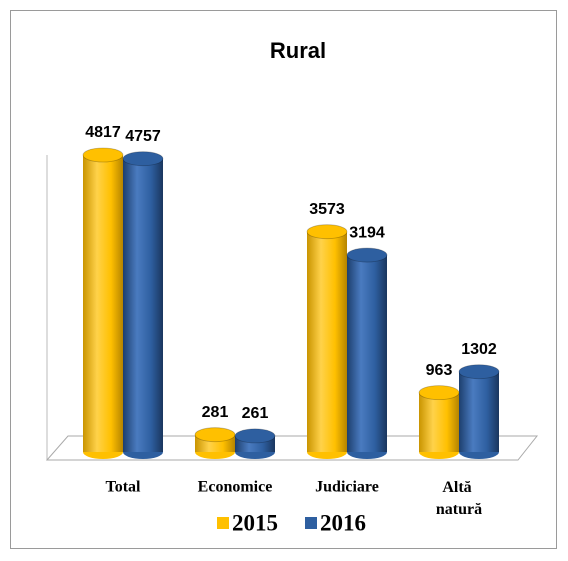 This screenshot has height=561, width=568. What do you see at coordinates (235, 487) in the screenshot?
I see `x-tick-label: Economice` at bounding box center [235, 487].